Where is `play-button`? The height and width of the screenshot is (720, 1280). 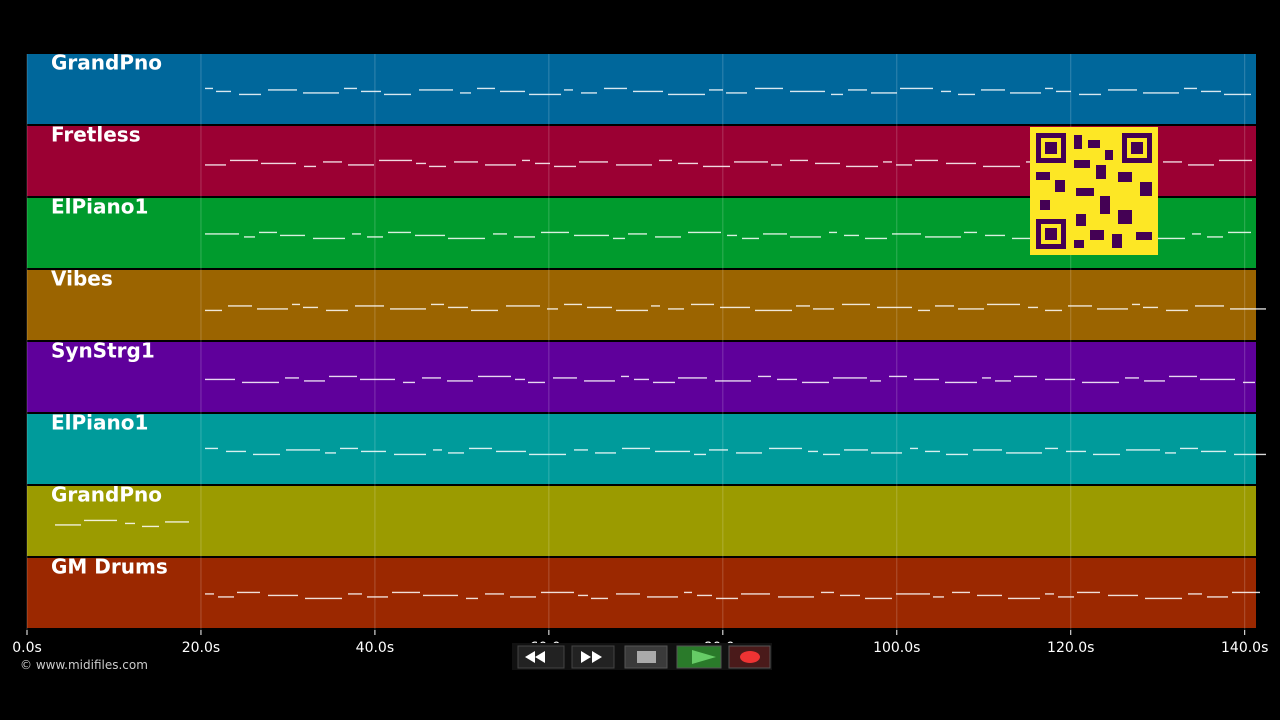 play-button is located at coordinates (699, 657).